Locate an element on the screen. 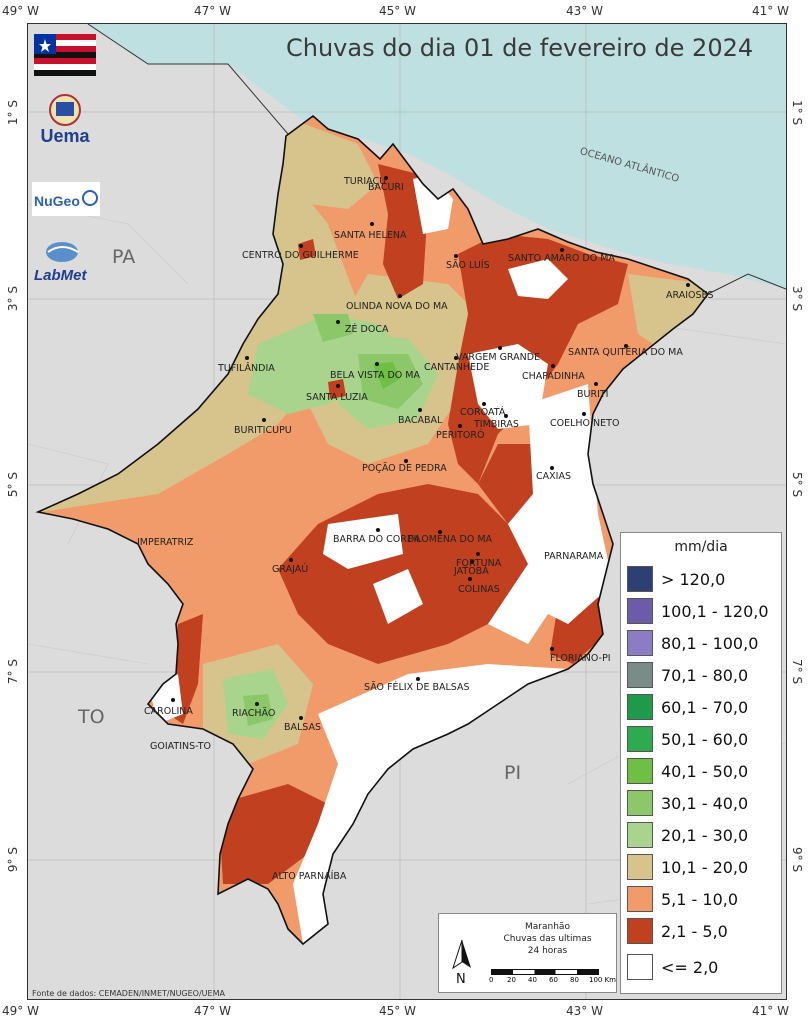 The height and width of the screenshot is (1024, 809). city-label: BURITI is located at coordinates (593, 394).